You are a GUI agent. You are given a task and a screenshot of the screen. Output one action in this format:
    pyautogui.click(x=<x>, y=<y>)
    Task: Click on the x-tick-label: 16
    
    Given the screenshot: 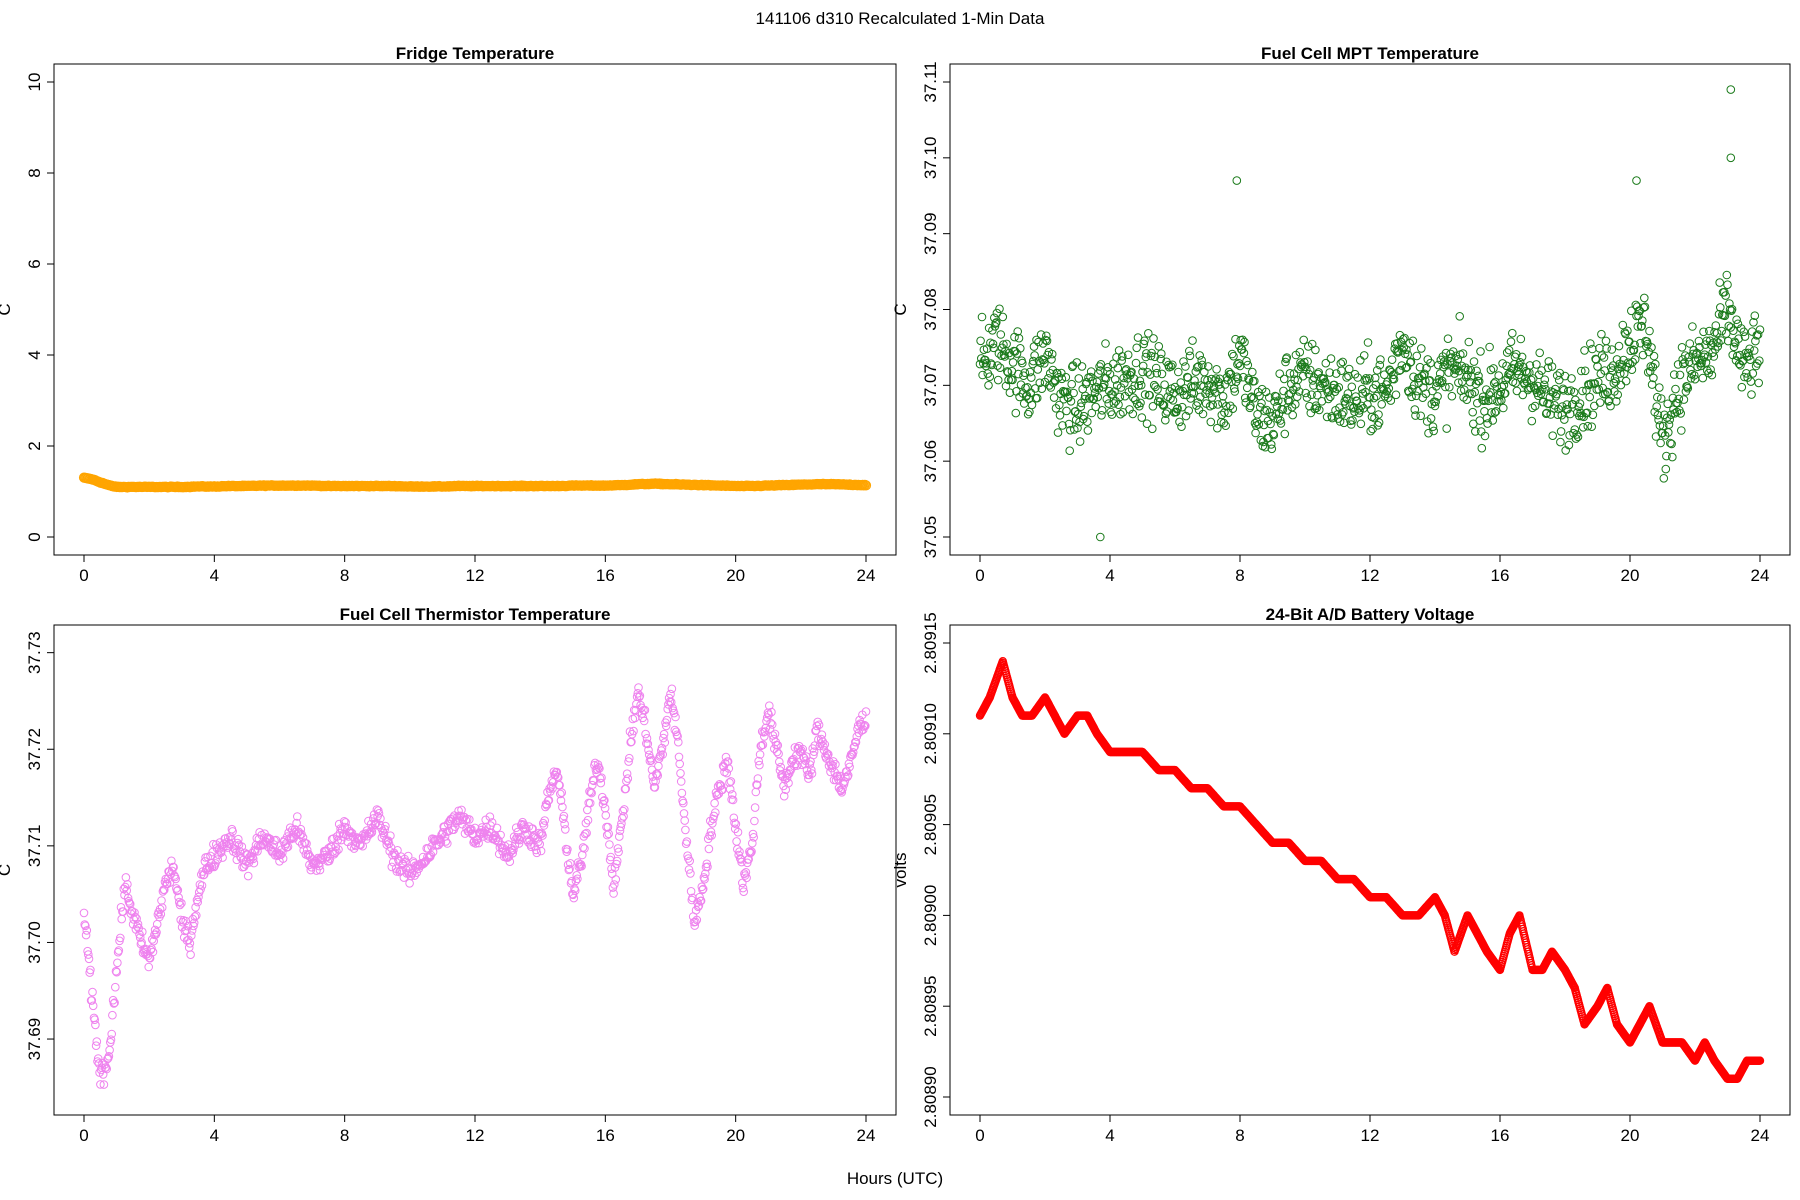 What is the action you would take?
    pyautogui.click(x=1500, y=575)
    